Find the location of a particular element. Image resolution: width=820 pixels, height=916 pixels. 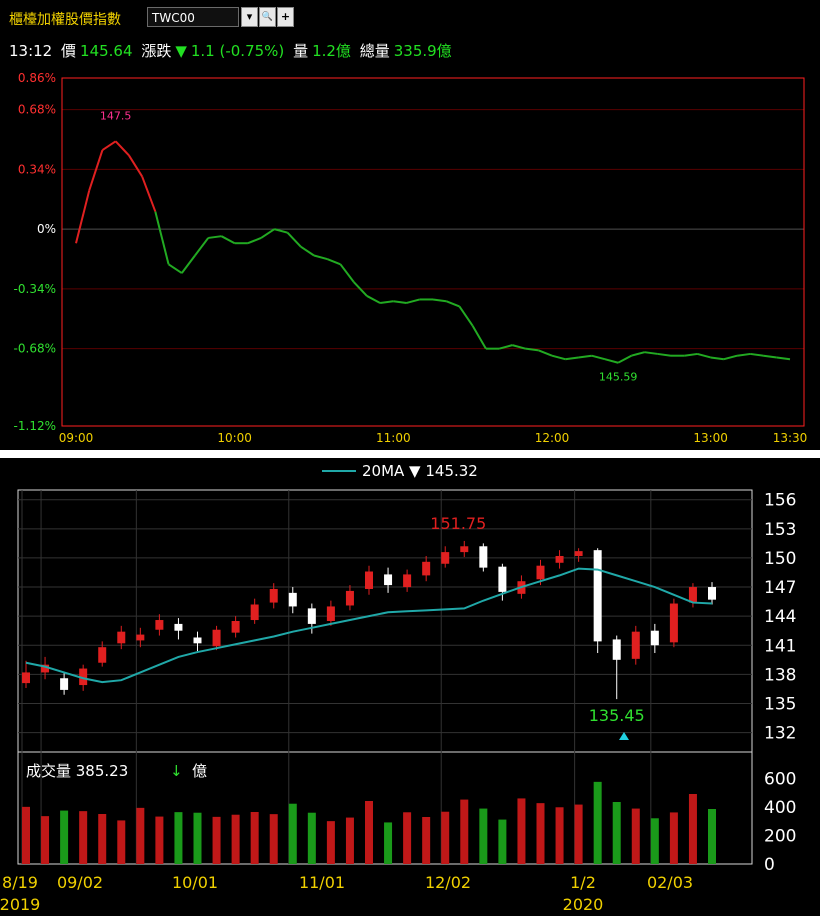

intraday-x-tick: 13:30 is located at coordinates (790, 438).